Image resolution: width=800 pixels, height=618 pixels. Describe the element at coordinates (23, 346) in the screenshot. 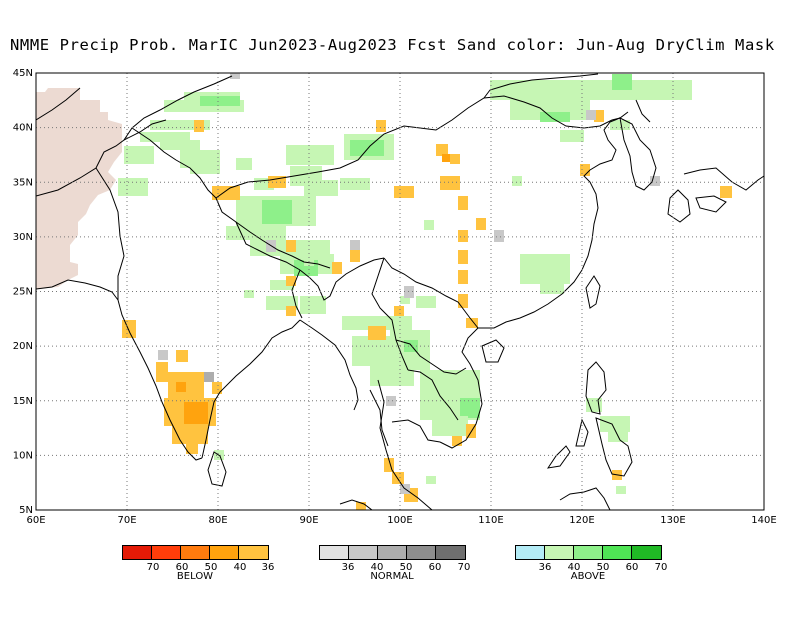

I see `latitude-tick-label: 20N` at that location.